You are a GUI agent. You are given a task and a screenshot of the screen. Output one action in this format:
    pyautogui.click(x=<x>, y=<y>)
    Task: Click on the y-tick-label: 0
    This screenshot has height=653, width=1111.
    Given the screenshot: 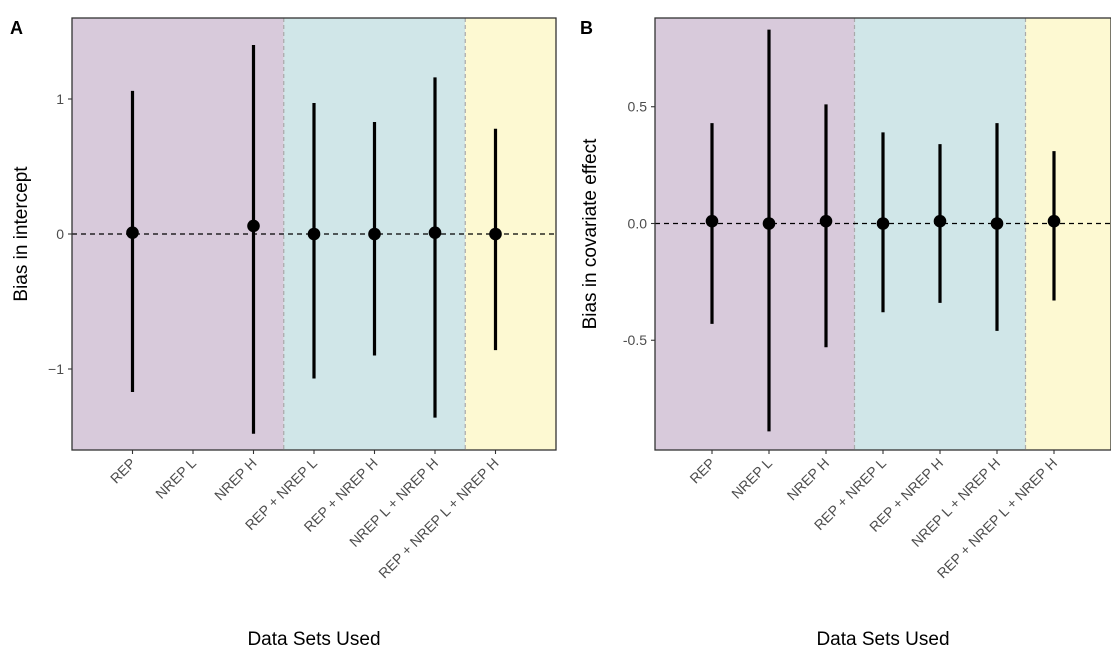 What is the action you would take?
    pyautogui.click(x=60, y=234)
    